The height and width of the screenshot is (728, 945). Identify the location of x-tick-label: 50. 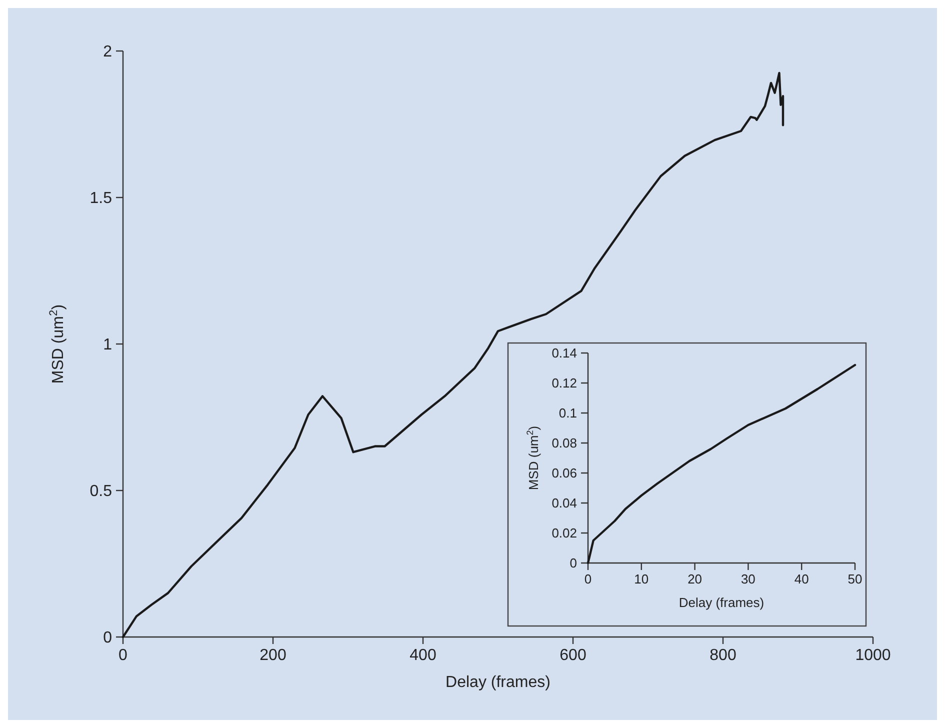
(855, 578).